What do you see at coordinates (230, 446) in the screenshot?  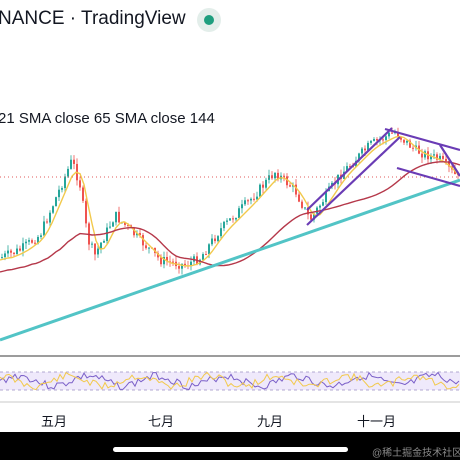 I see `system-footer` at bounding box center [230, 446].